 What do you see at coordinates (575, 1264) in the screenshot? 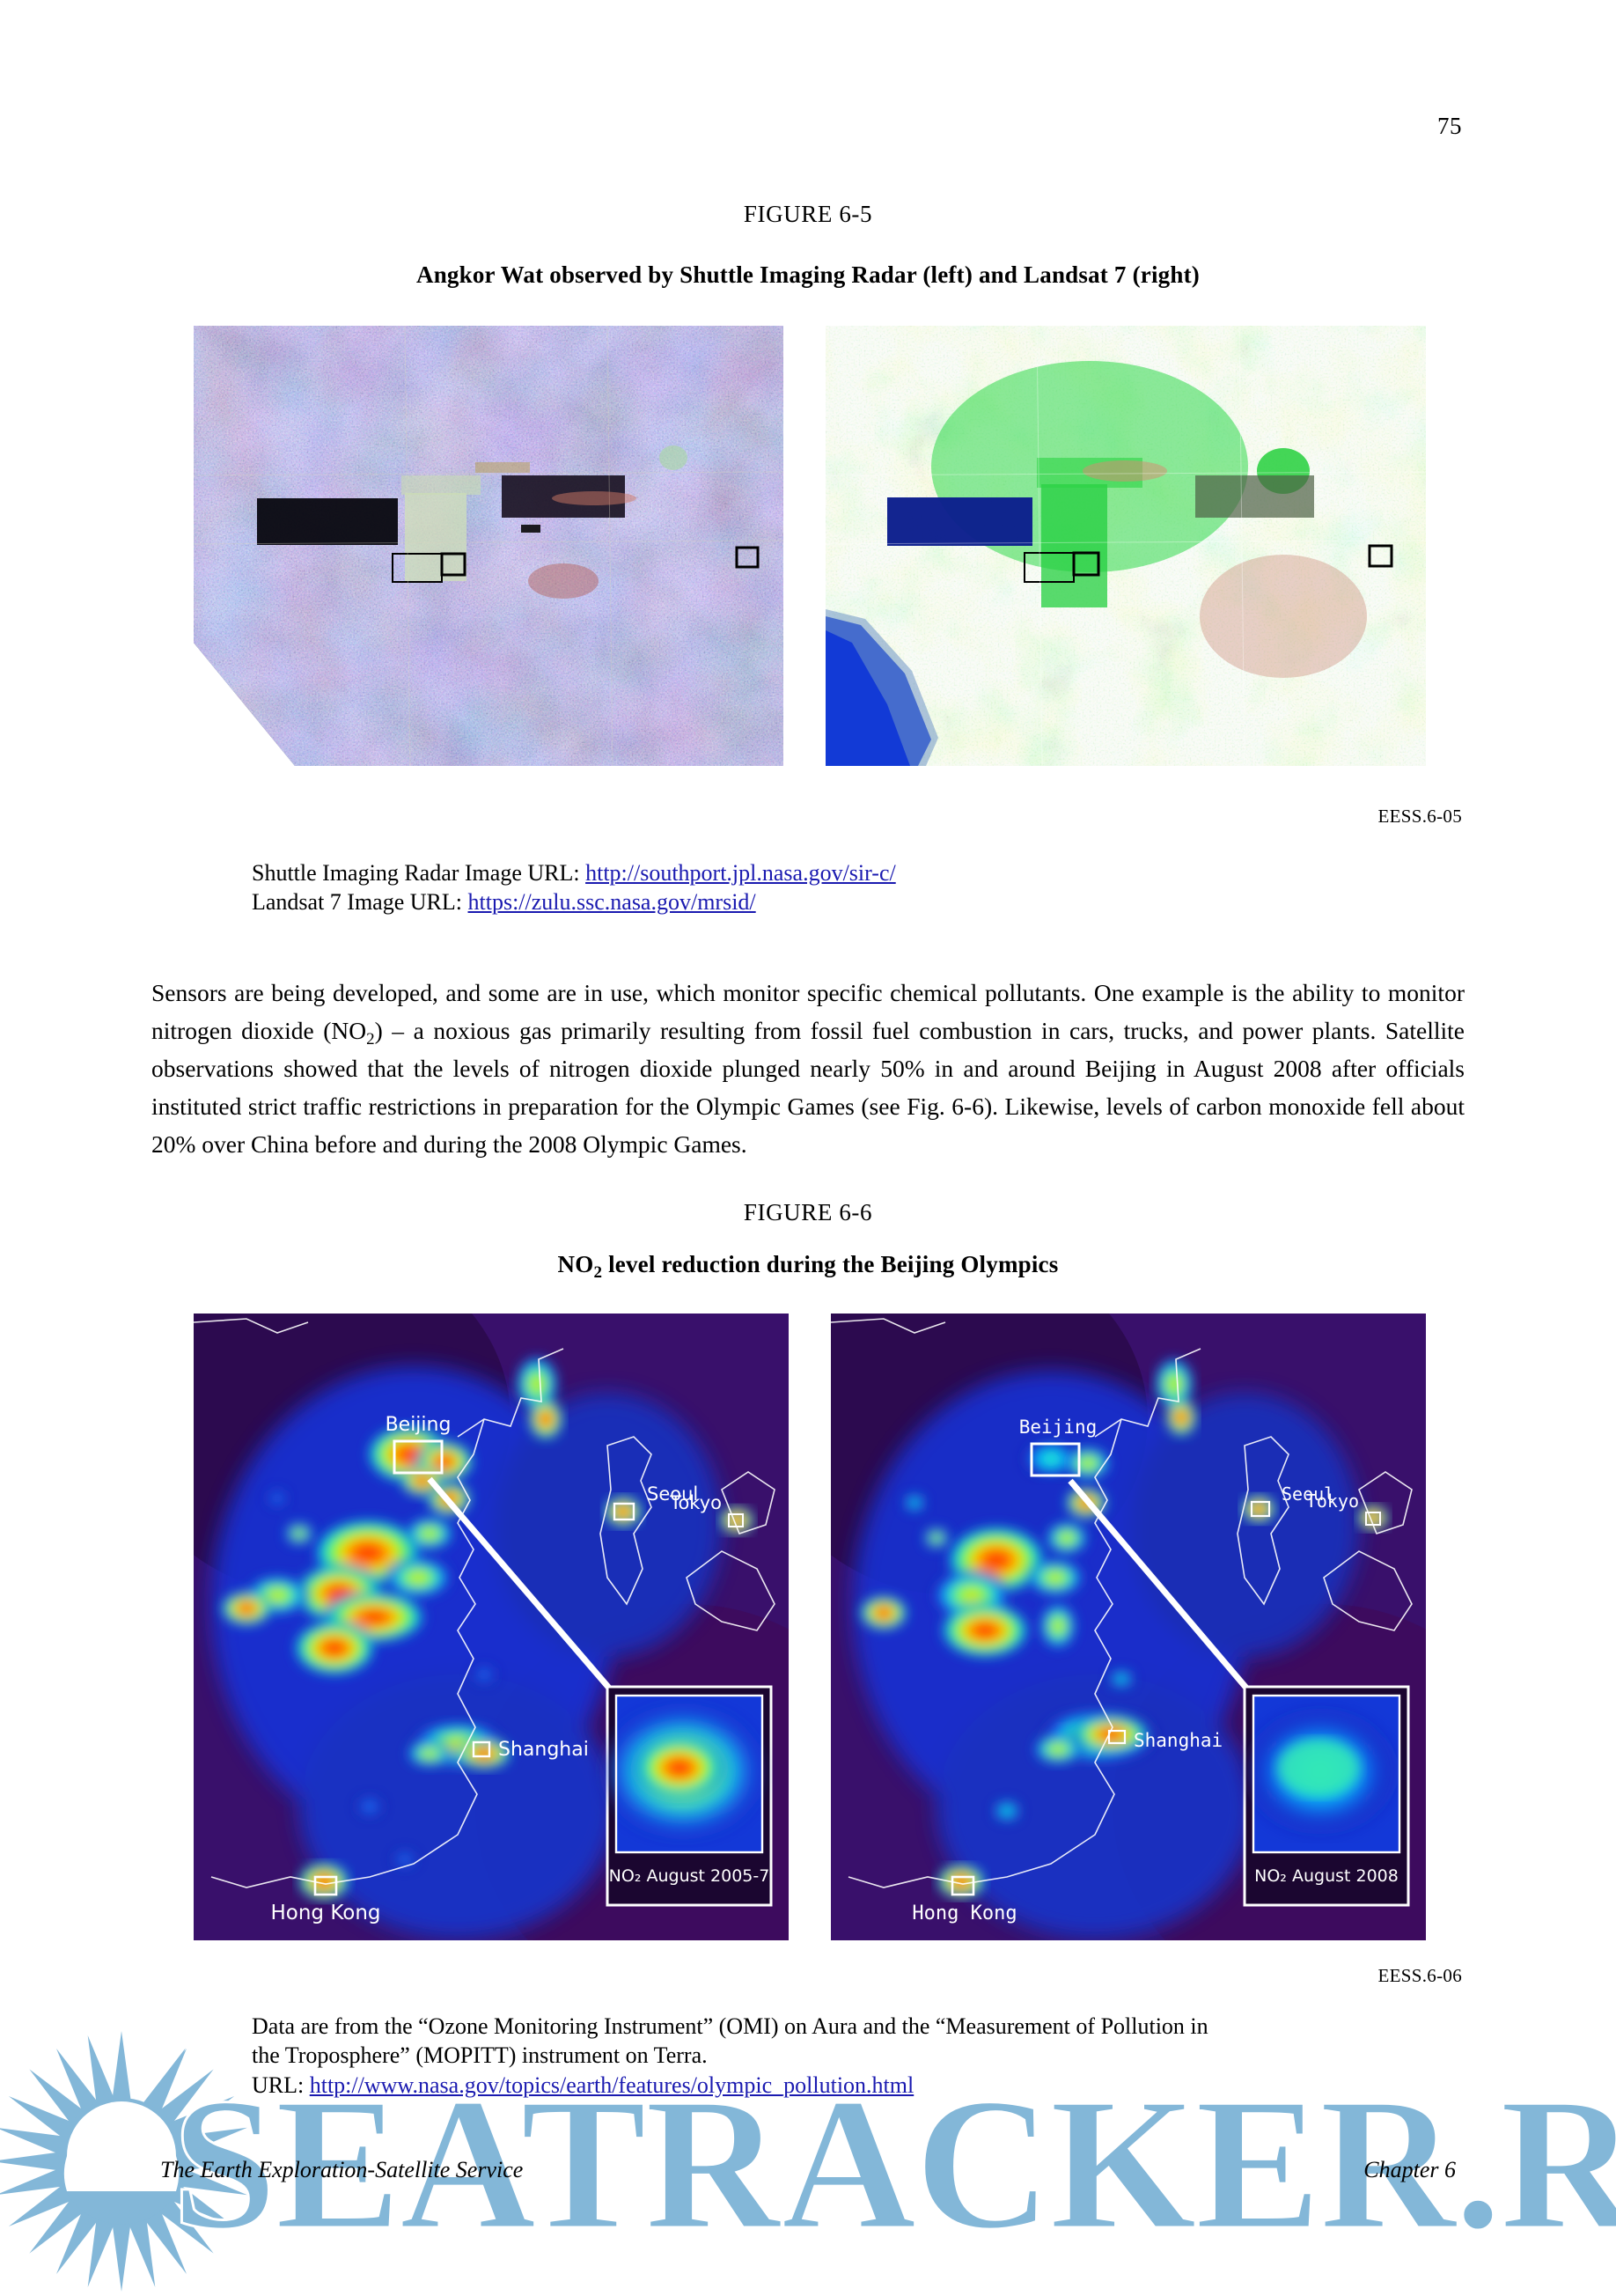
I see `figure-66-title-part1: NO` at bounding box center [575, 1264].